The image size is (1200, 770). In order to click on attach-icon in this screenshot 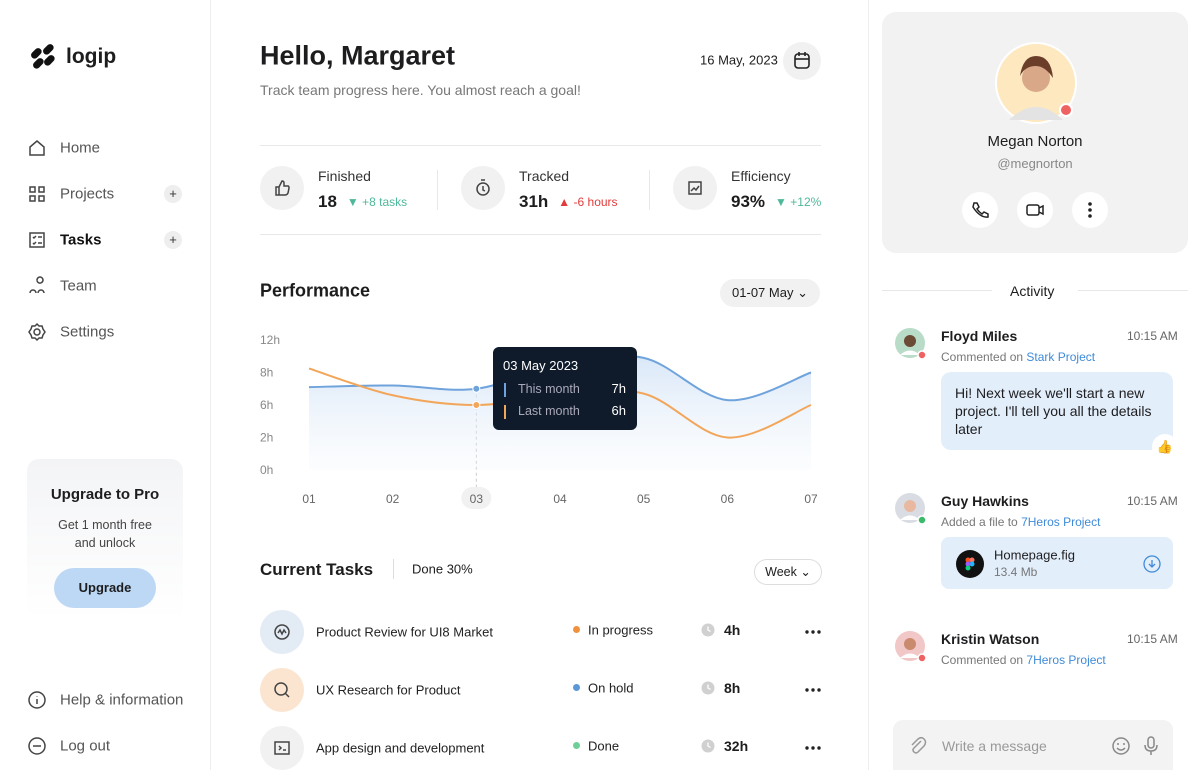, I will do `click(917, 745)`.